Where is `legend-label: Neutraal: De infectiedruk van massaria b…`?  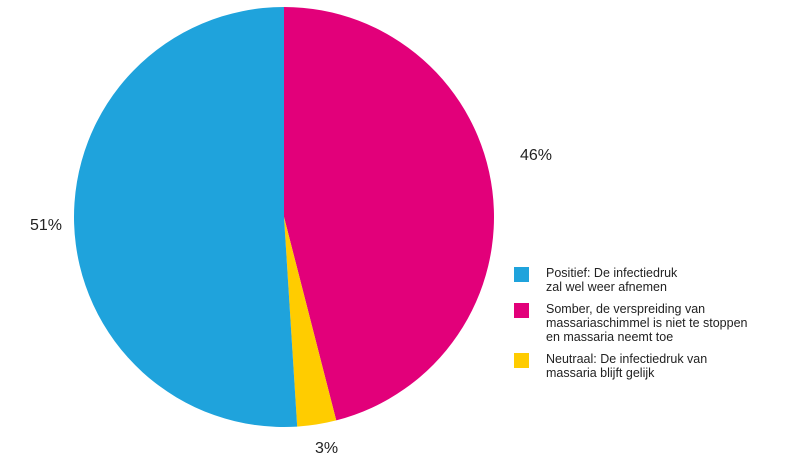 legend-label: Neutraal: De infectiedruk van massaria b… is located at coordinates (627, 366).